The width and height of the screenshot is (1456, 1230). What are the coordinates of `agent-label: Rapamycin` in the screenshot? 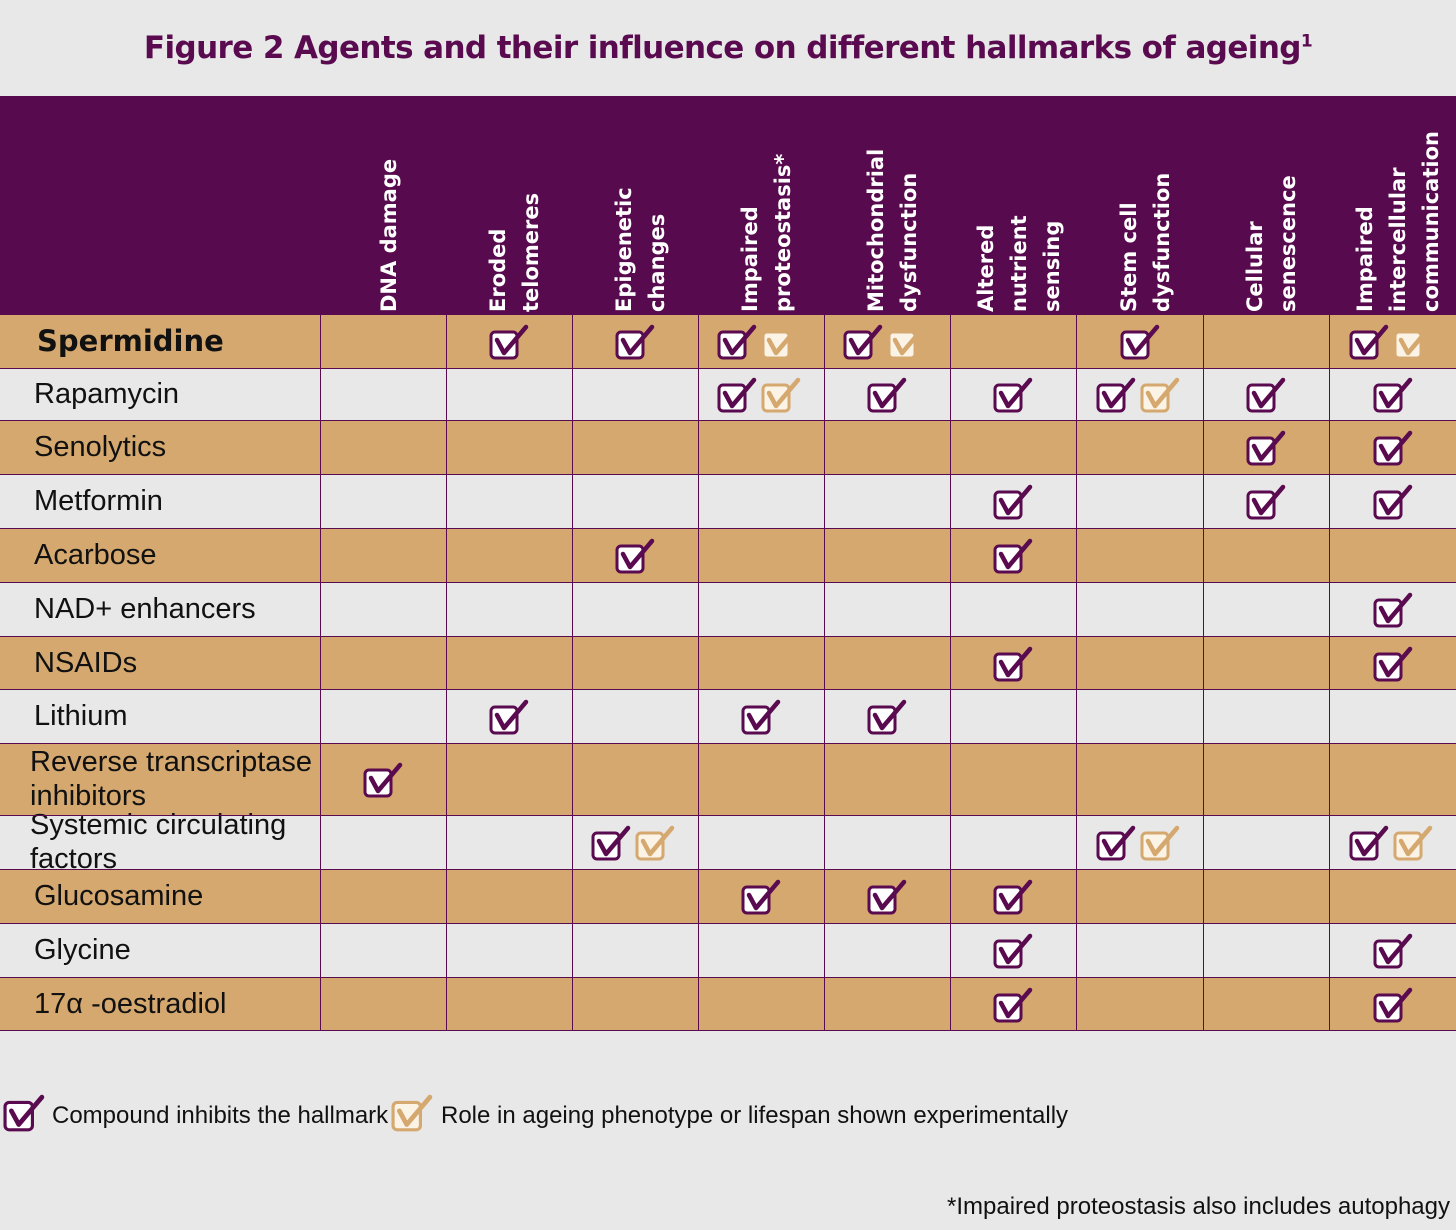 It's located at (107, 394).